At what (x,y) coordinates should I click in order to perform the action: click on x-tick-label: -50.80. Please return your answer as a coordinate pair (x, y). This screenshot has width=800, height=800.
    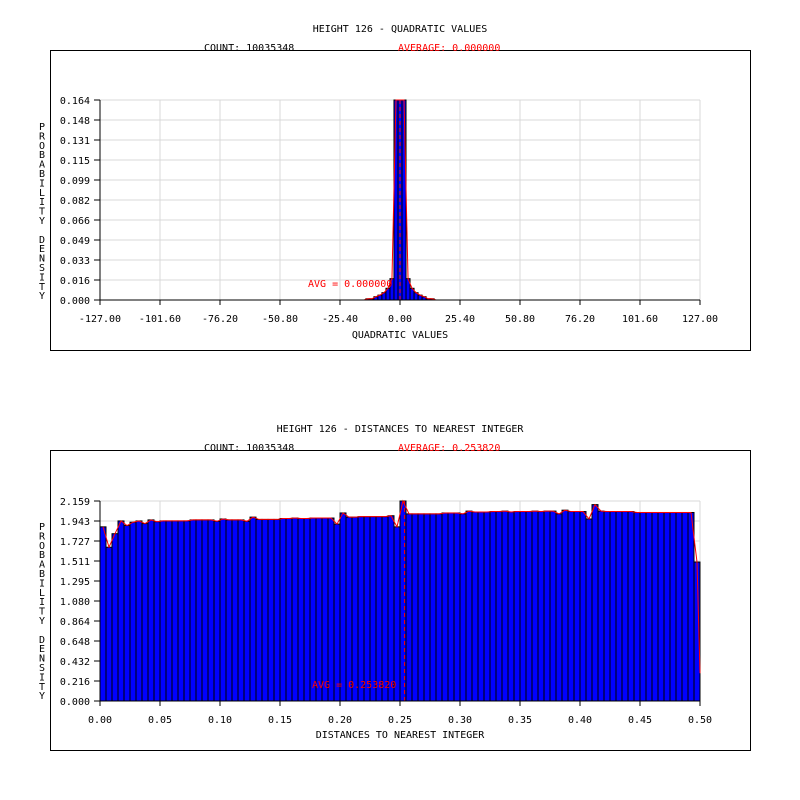
    Looking at the image, I should click on (280, 319).